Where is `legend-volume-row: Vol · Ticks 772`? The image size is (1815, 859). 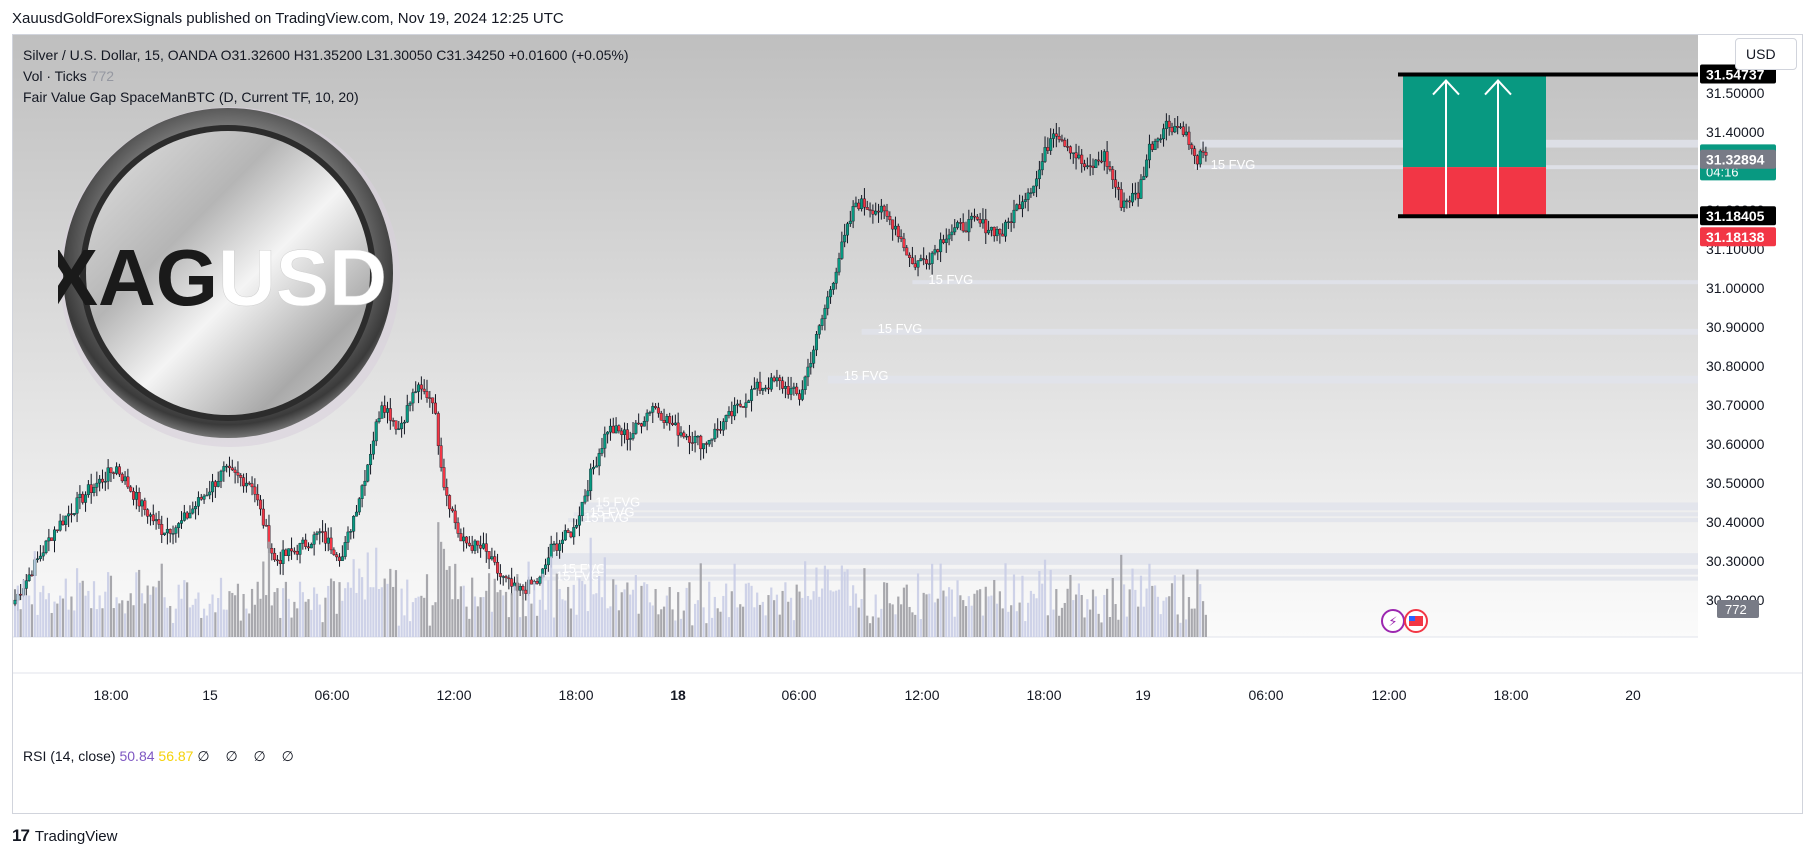 legend-volume-row: Vol · Ticks 772 is located at coordinates (326, 76).